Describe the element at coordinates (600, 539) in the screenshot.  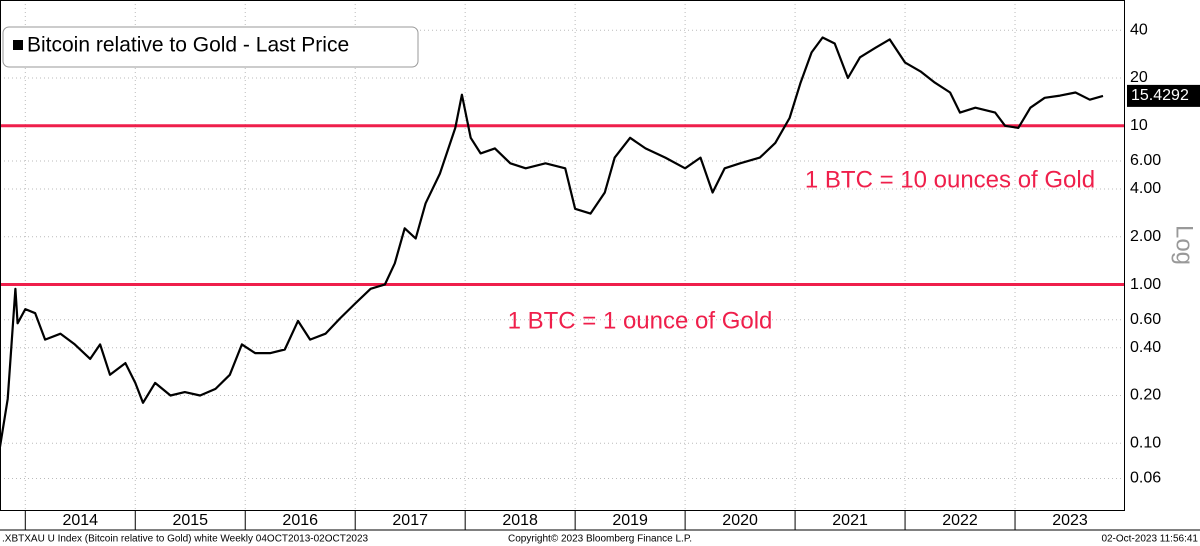
I see `footer-center: Copyright© 2023 Bloomberg Finance L.P.` at that location.